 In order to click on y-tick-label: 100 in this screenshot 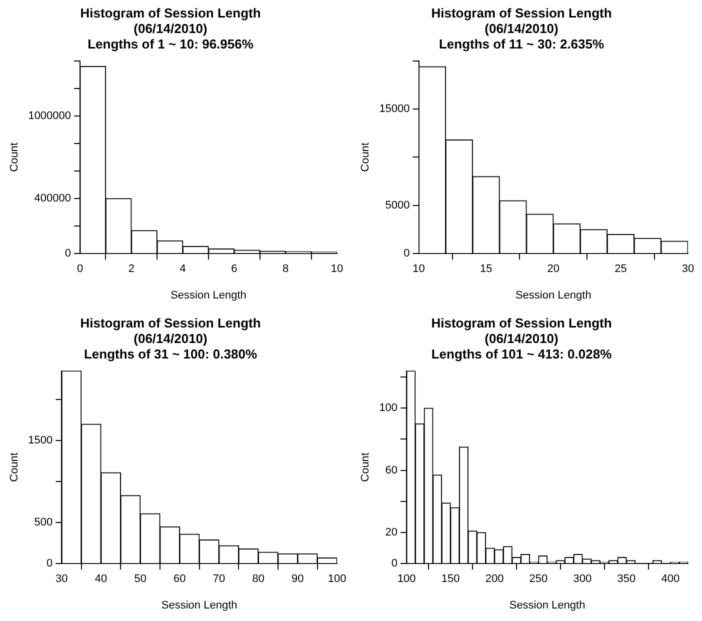, I will do `click(388, 408)`.